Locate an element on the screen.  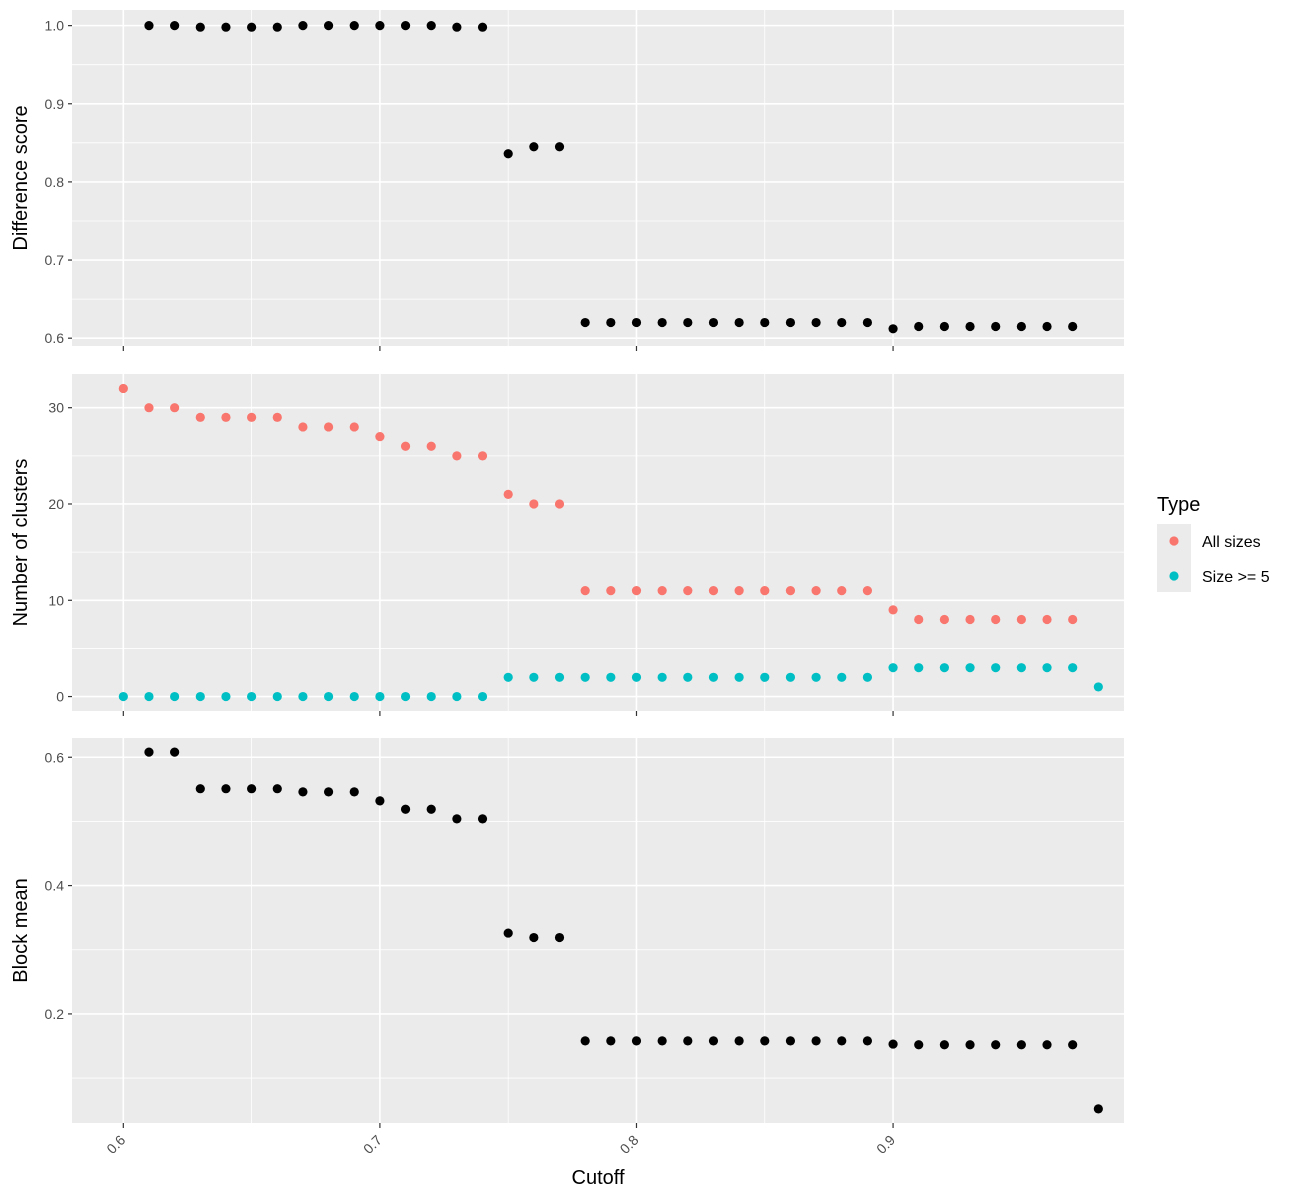
y-tick-label: 10 is located at coordinates (56, 600).